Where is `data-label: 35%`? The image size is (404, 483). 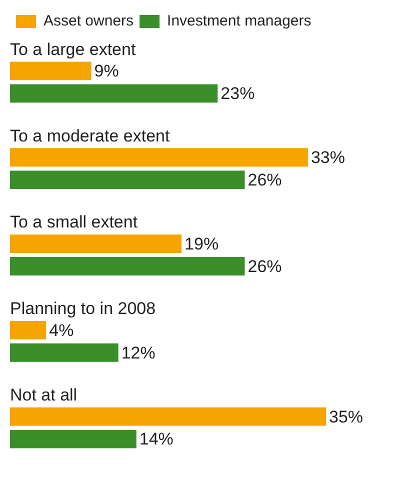
data-label: 35% is located at coordinates (346, 416).